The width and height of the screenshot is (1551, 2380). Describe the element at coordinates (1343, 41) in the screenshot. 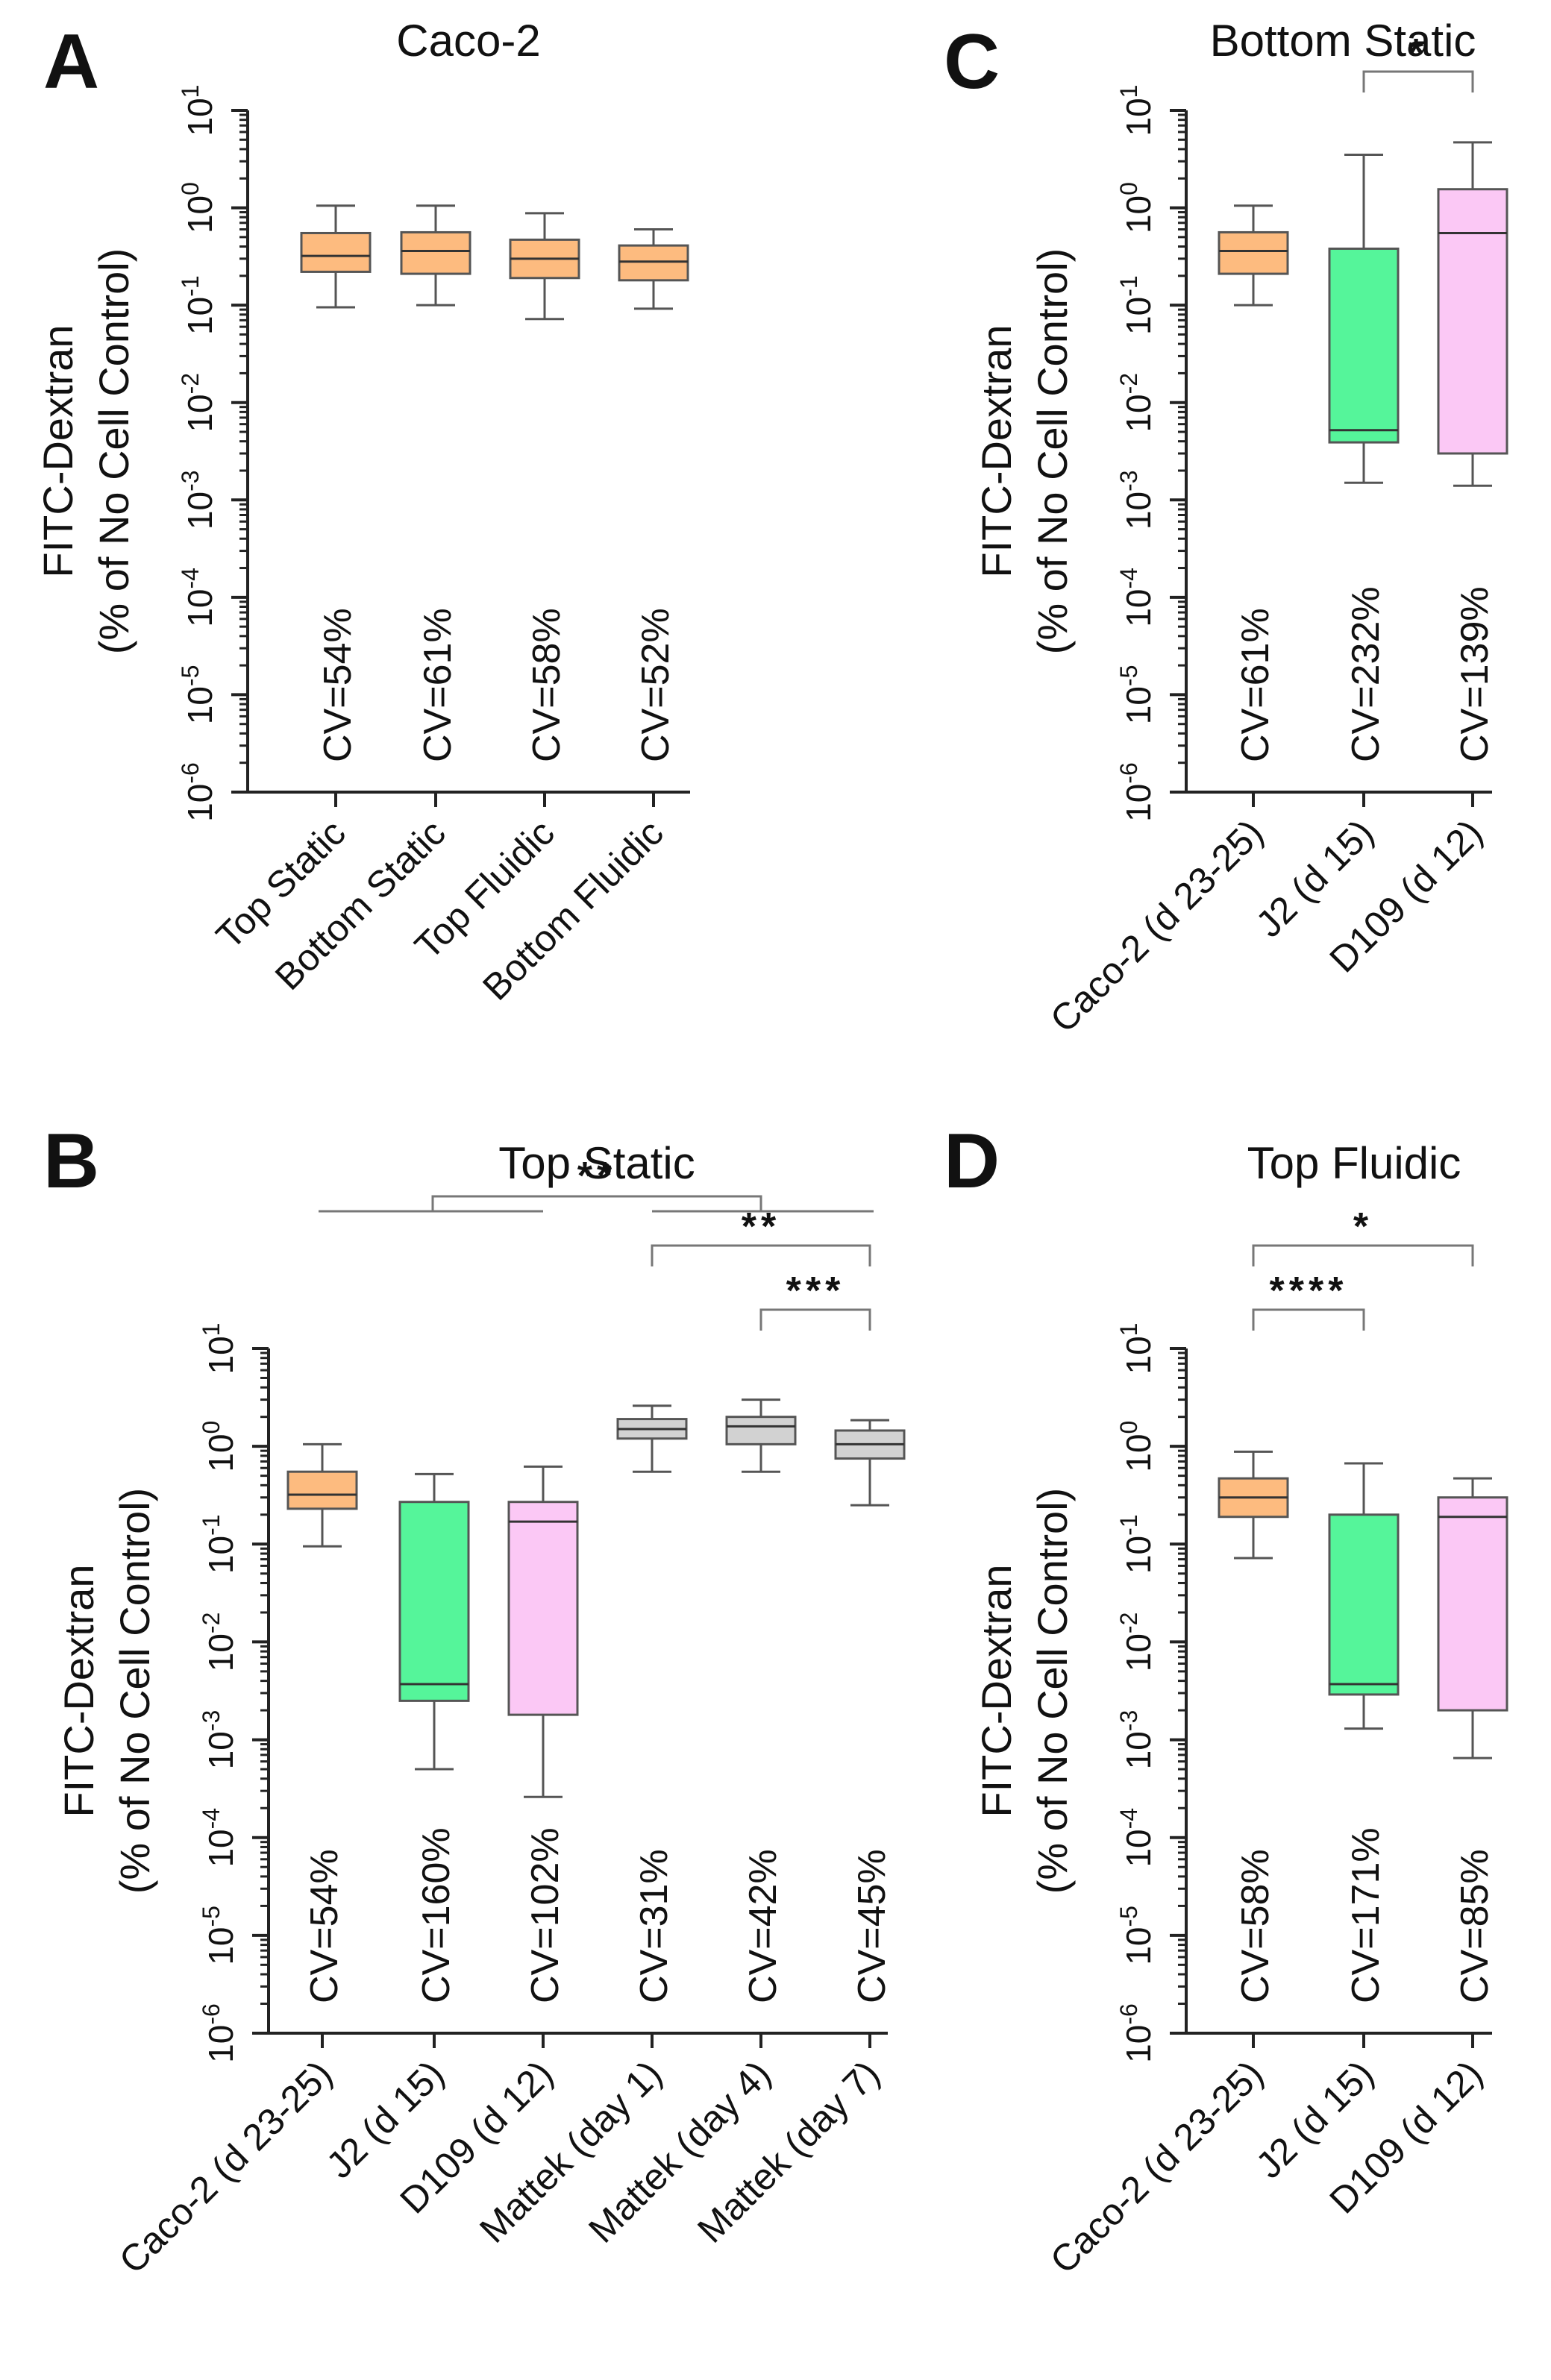

I see `chart-title: Bottom Static` at that location.